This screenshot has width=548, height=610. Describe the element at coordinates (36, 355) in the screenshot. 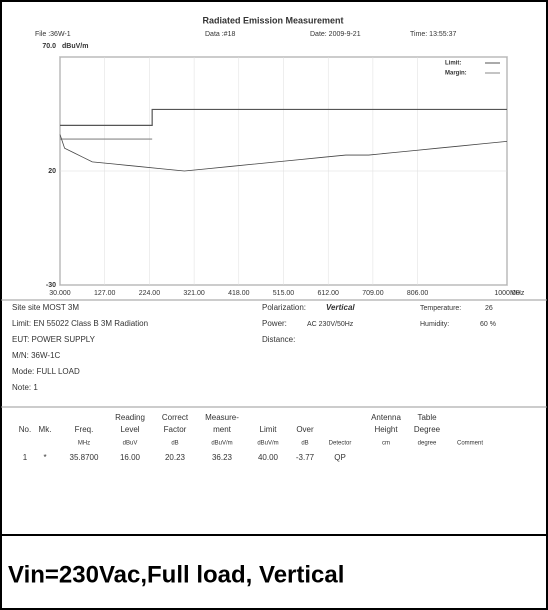

I see `text: M/N: 36W-1C` at that location.